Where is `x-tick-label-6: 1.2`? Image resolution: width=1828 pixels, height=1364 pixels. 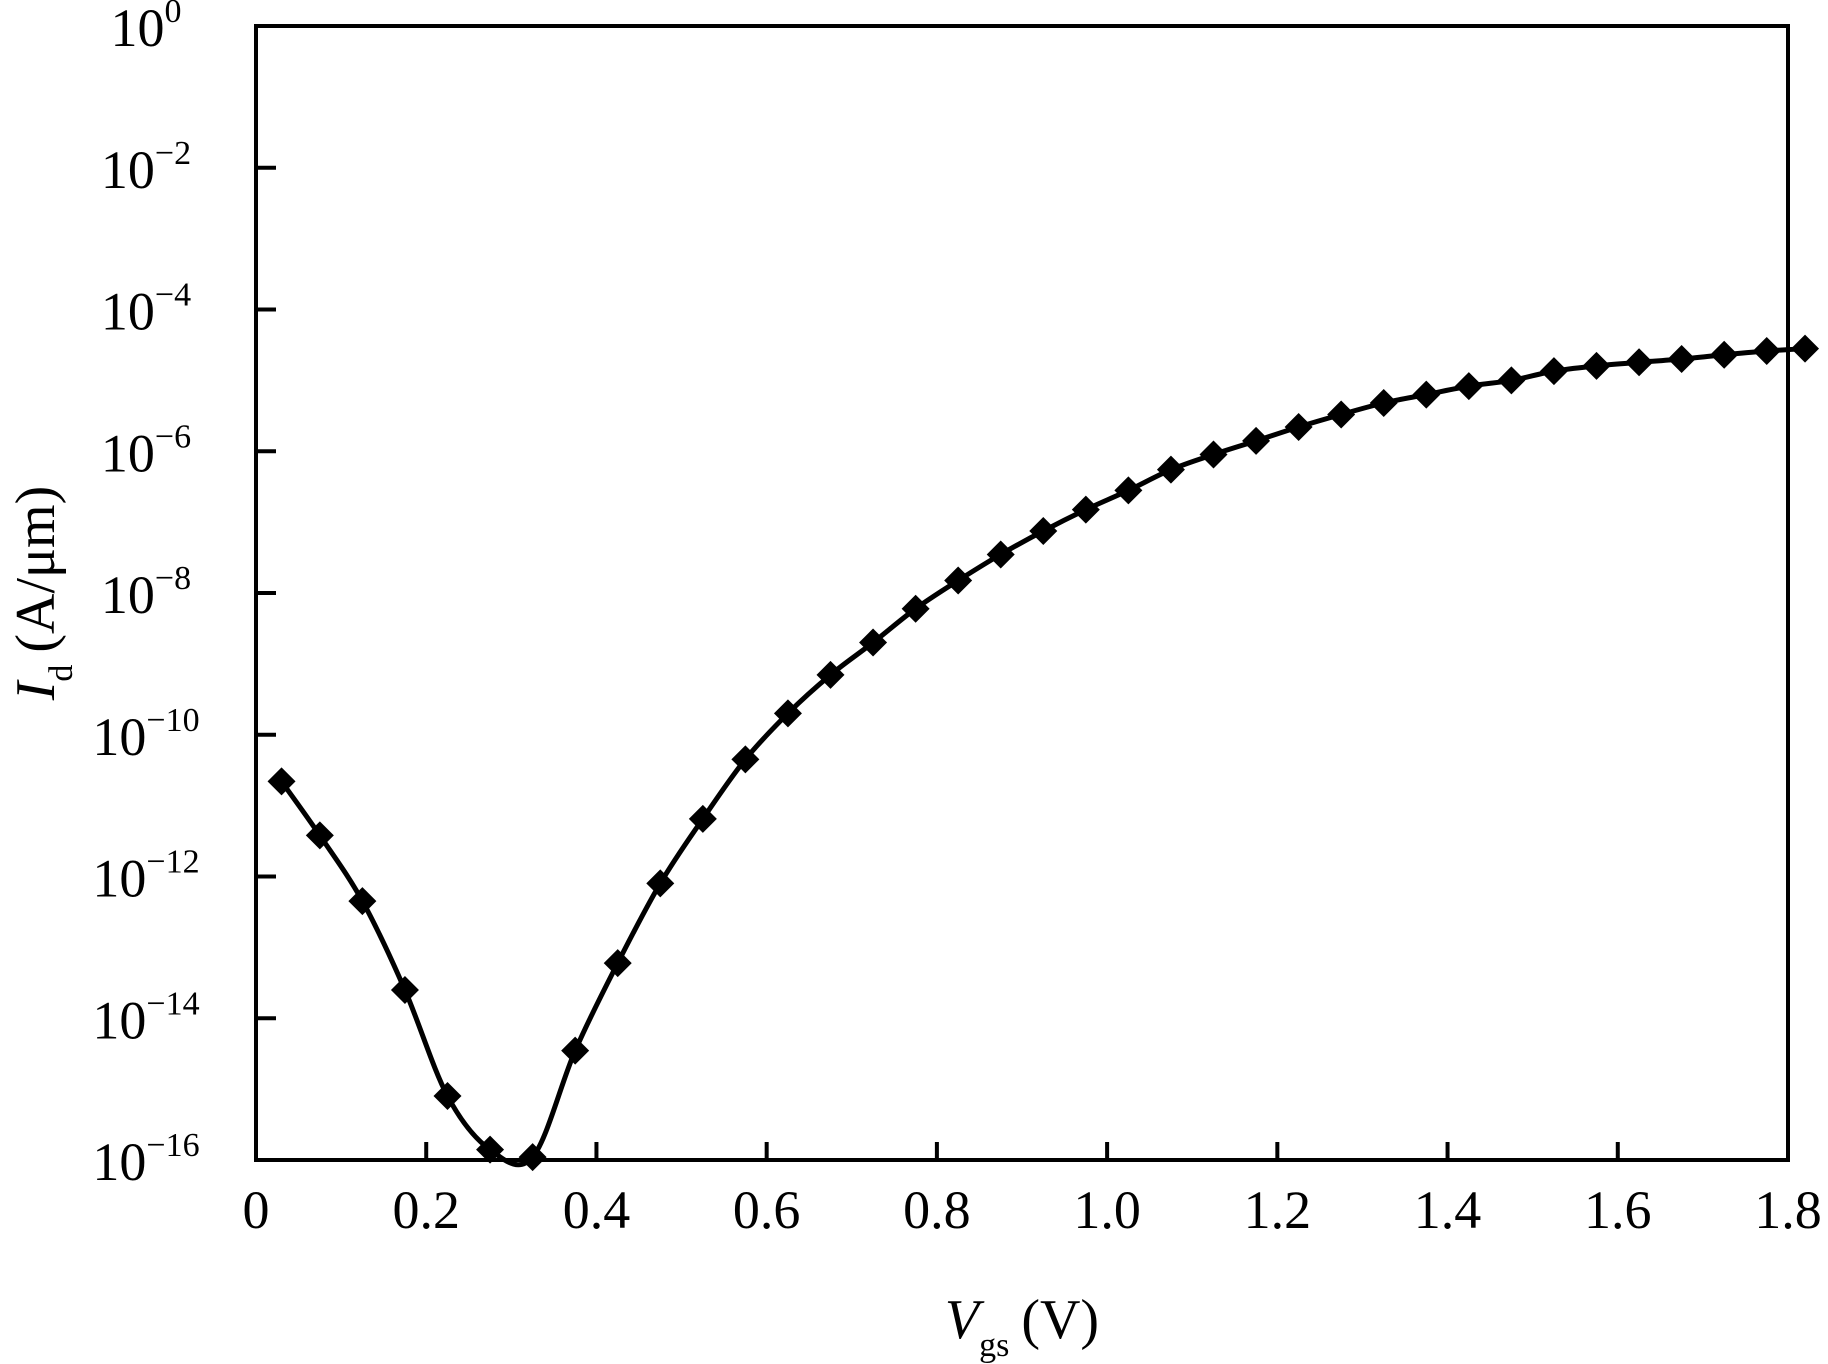 x-tick-label-6: 1.2 is located at coordinates (1278, 1210).